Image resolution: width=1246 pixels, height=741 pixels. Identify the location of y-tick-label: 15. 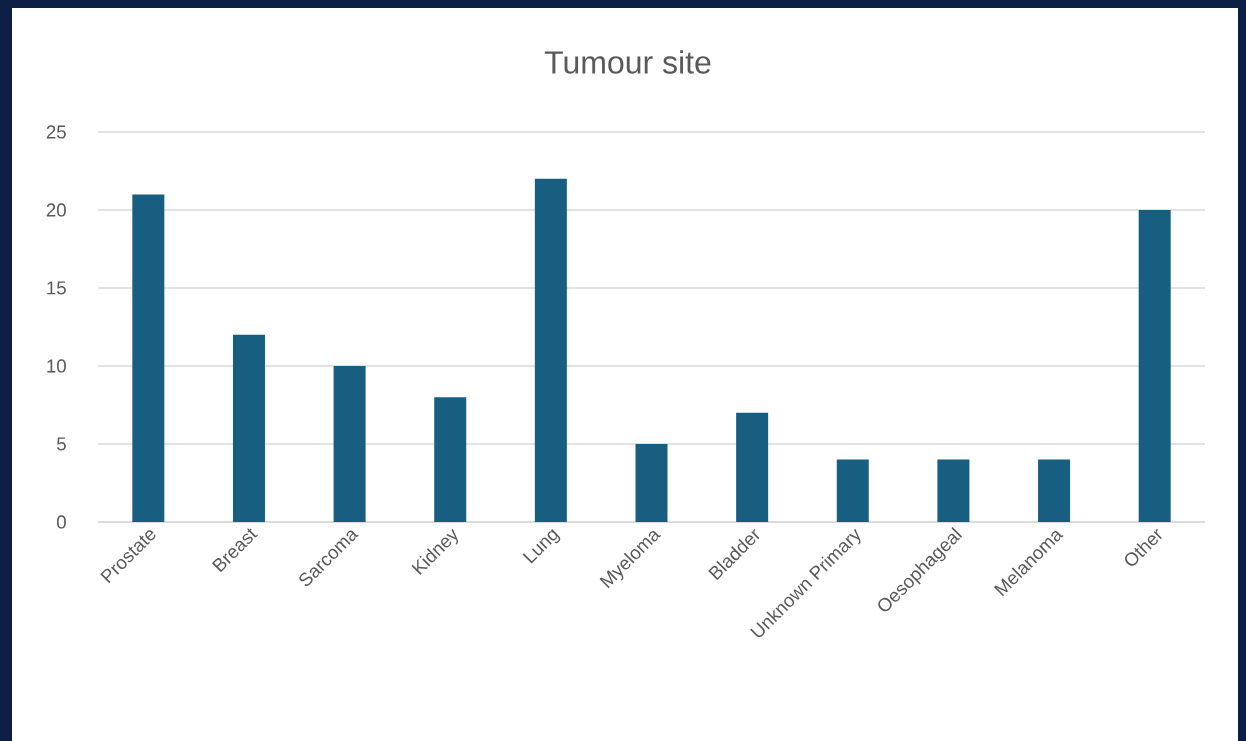
(56, 288).